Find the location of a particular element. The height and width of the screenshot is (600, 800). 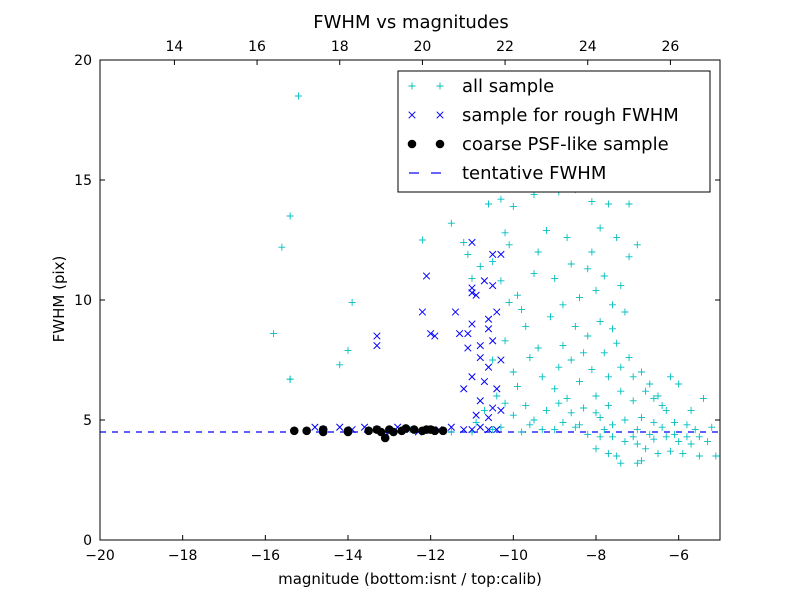

chart-title: FWHM vs magnitudes is located at coordinates (410, 22).